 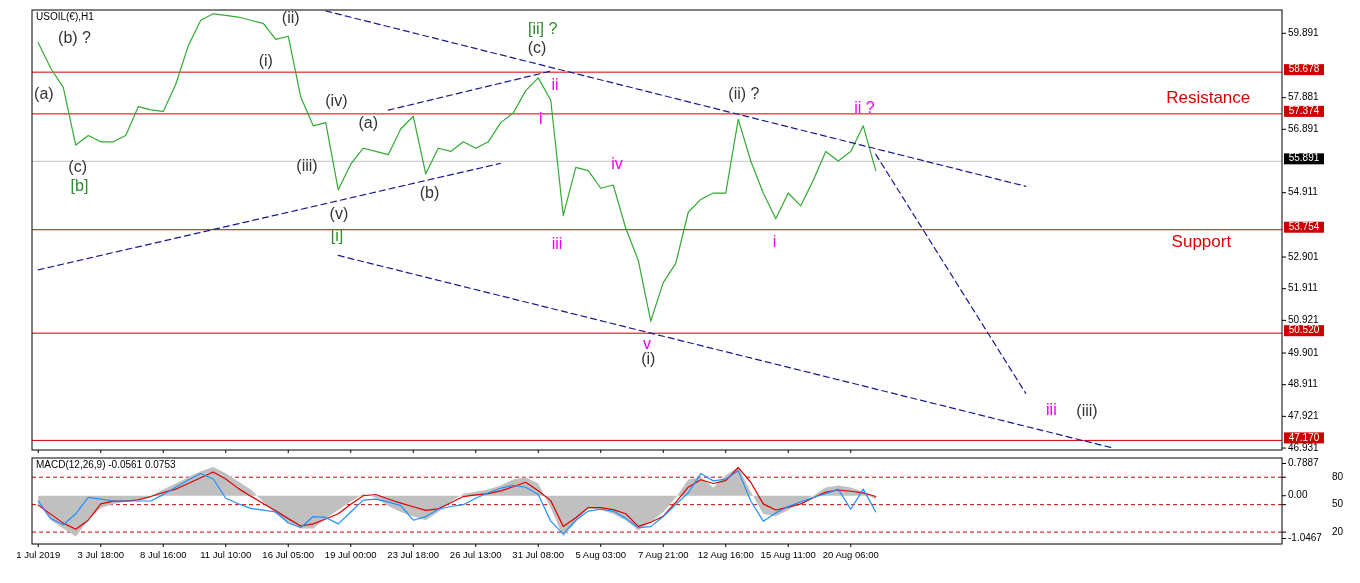 What do you see at coordinates (1201, 241) in the screenshot?
I see `annotation: Support` at bounding box center [1201, 241].